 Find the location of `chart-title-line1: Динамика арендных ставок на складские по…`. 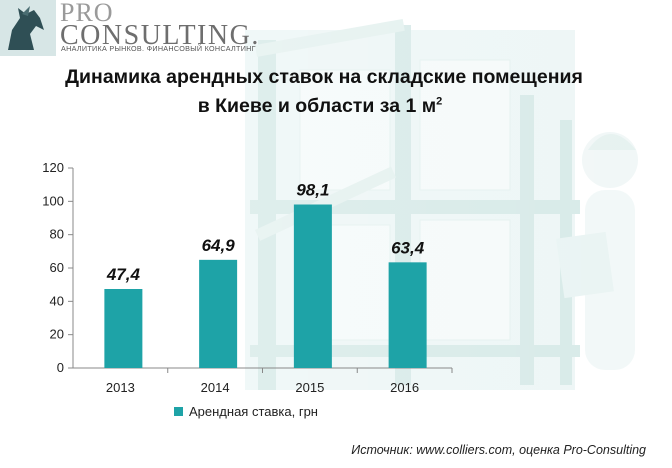

chart-title-line1: Динамика арендных ставок на складские по… is located at coordinates (324, 77).